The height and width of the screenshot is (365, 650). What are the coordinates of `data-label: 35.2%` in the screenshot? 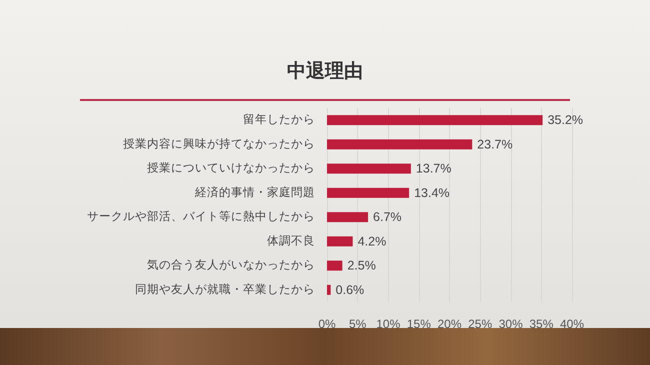 It's located at (566, 120).